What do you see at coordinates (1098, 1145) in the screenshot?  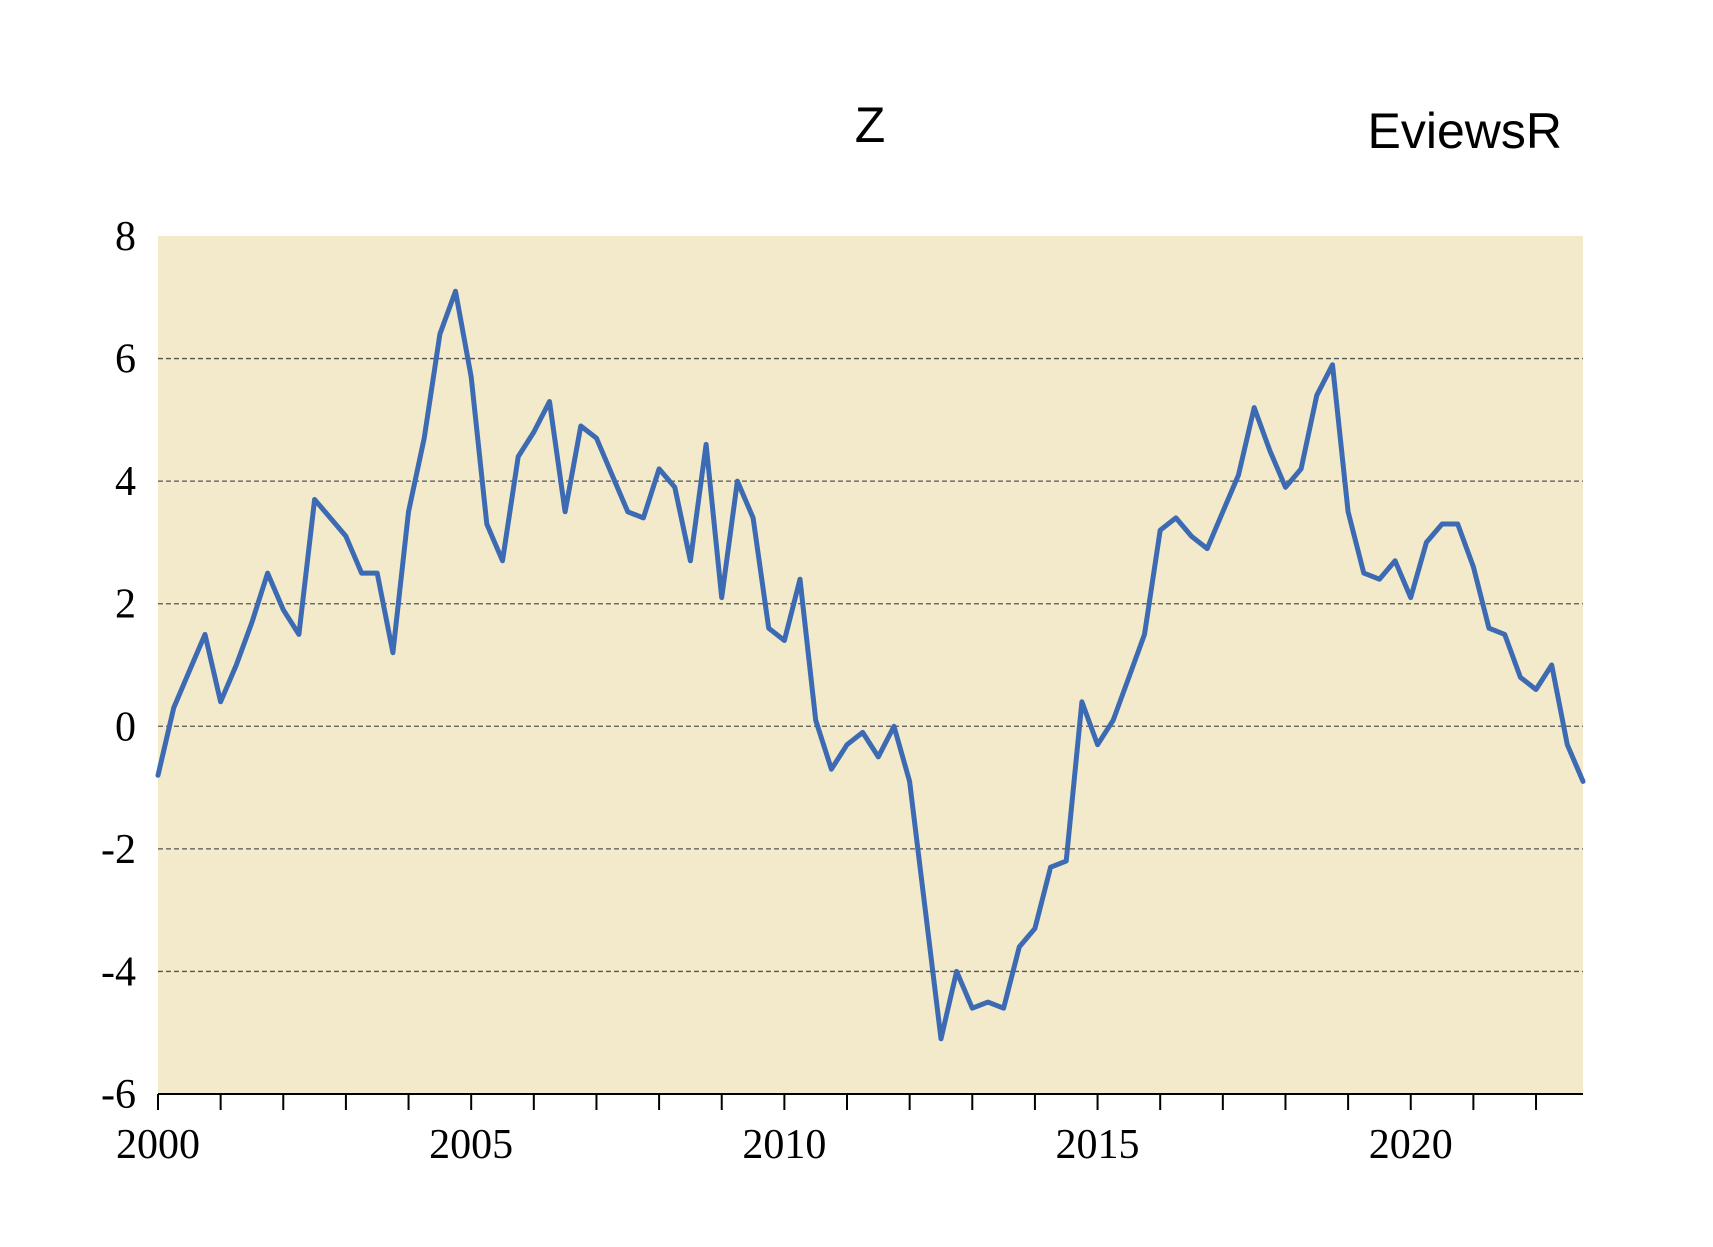 I see `x-tick-label: 2015` at bounding box center [1098, 1145].